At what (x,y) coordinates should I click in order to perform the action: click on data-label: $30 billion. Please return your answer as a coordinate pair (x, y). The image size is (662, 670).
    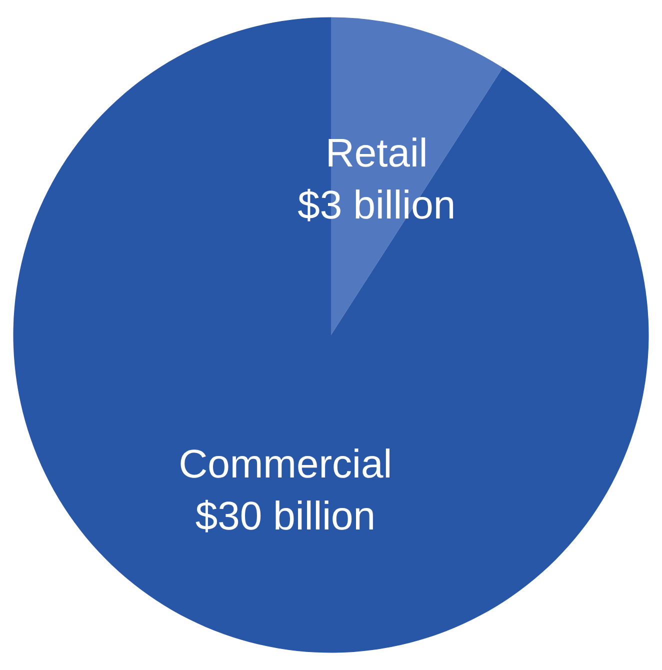
    Looking at the image, I should click on (285, 516).